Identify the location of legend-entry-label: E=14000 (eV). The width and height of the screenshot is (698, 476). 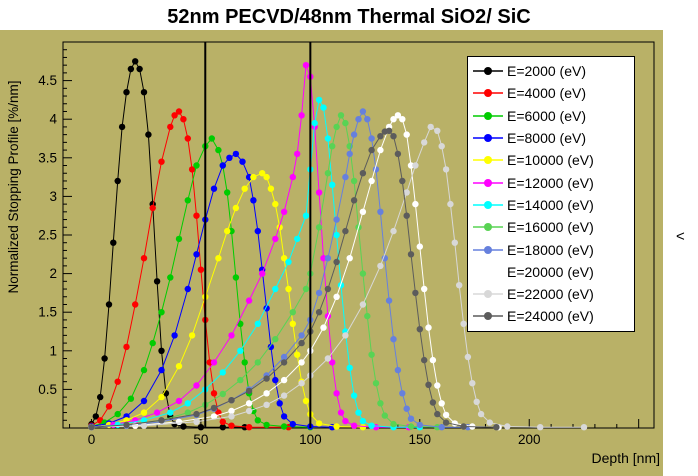
(550, 204).